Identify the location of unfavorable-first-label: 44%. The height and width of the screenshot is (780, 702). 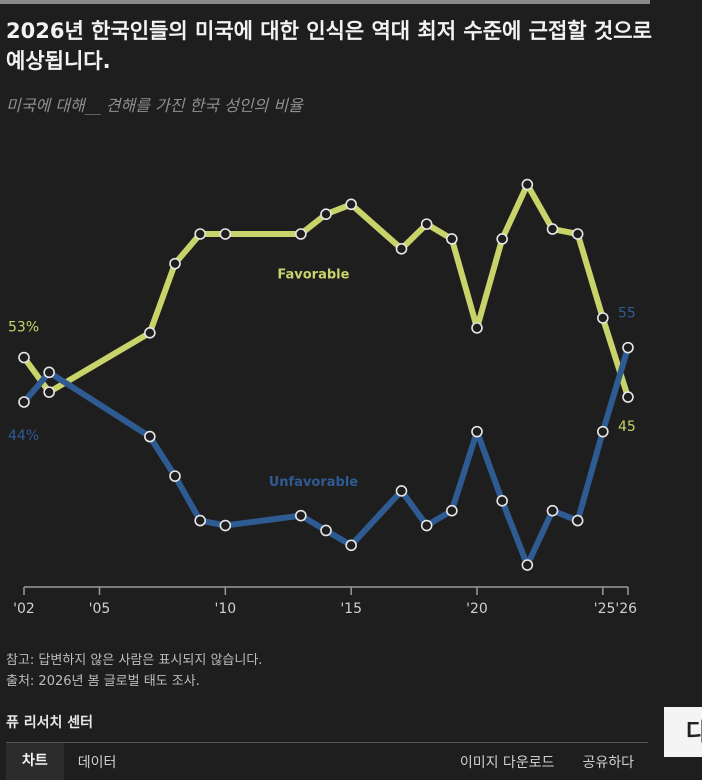
(23, 436).